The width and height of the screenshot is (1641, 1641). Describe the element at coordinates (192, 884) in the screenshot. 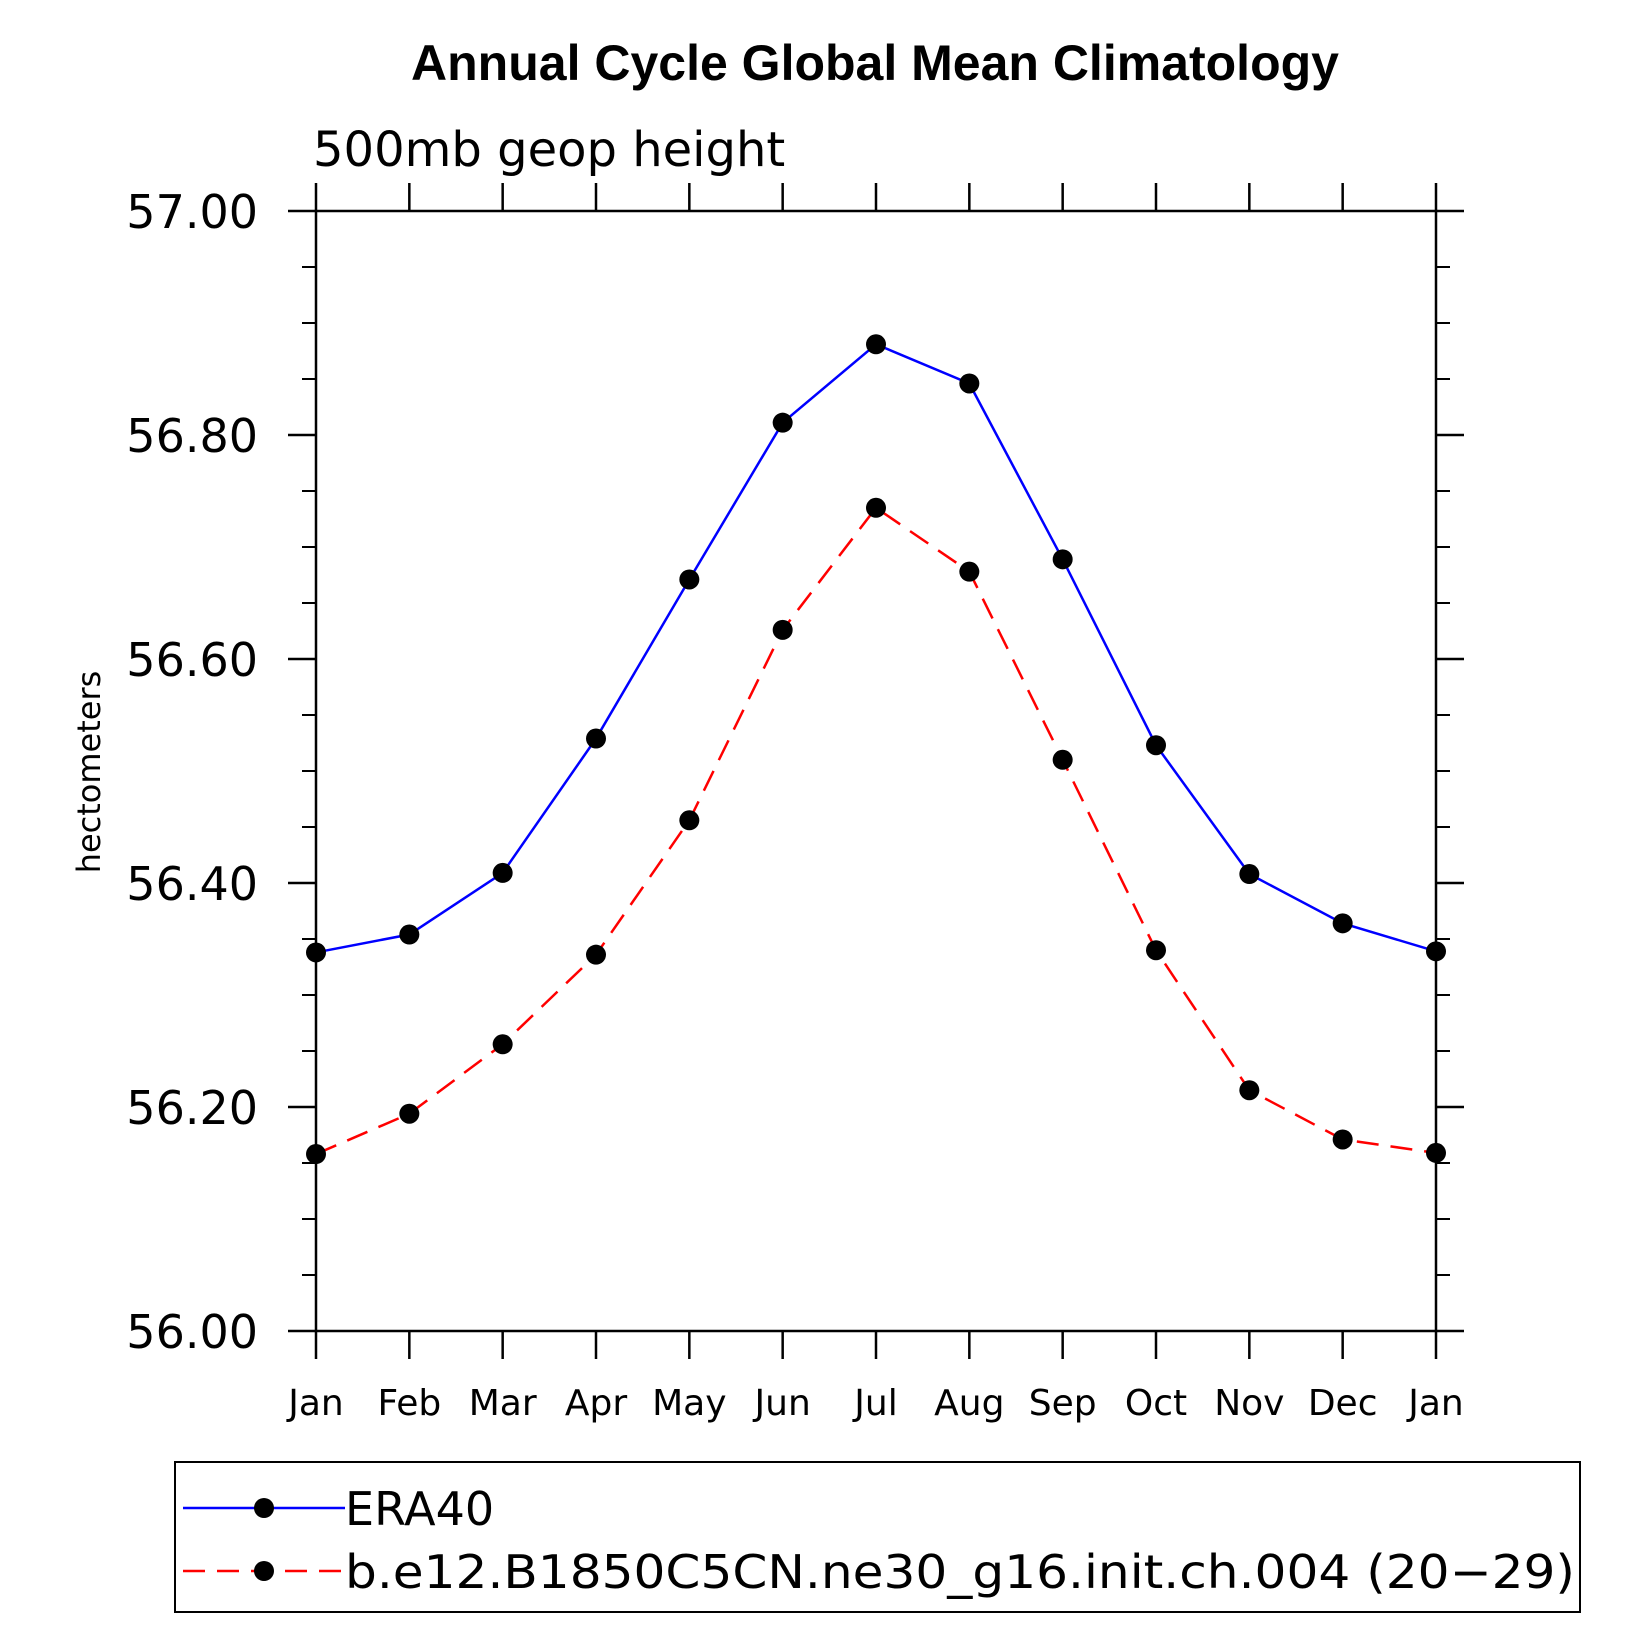

I see `y-tick-label: 56.40` at that location.